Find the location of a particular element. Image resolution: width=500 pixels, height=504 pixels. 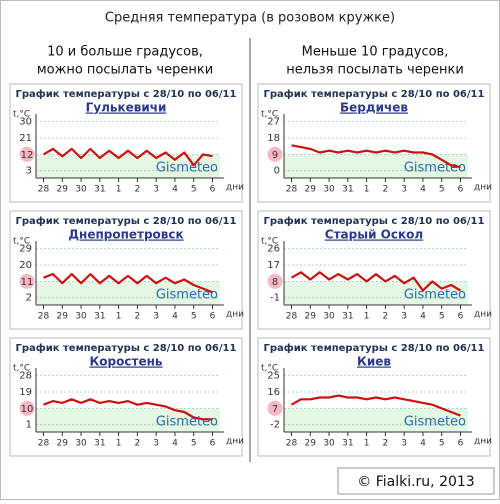

marker-label: 10 is located at coordinates (27, 409).